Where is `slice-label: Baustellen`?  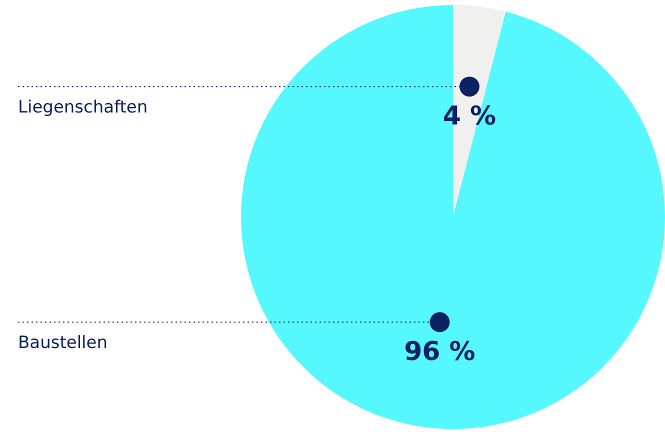 slice-label: Baustellen is located at coordinates (63, 343).